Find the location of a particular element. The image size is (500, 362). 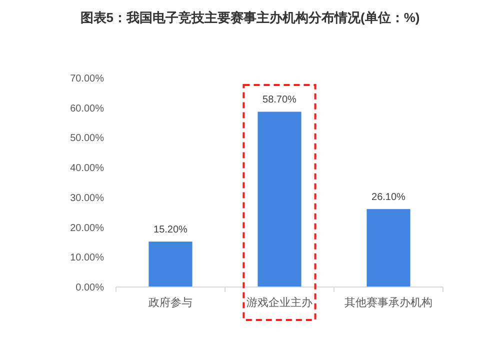

data-label: 58.70% is located at coordinates (279, 100).